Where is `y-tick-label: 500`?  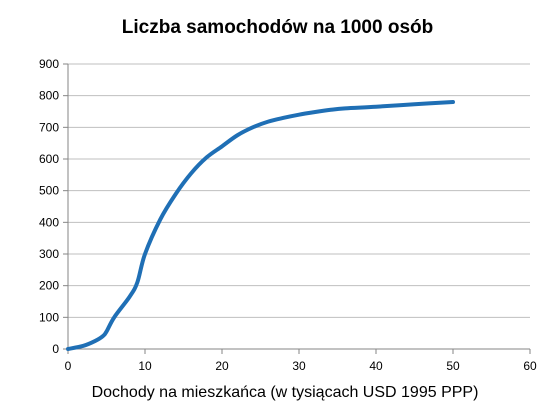
y-tick-label: 500 is located at coordinates (49, 191).